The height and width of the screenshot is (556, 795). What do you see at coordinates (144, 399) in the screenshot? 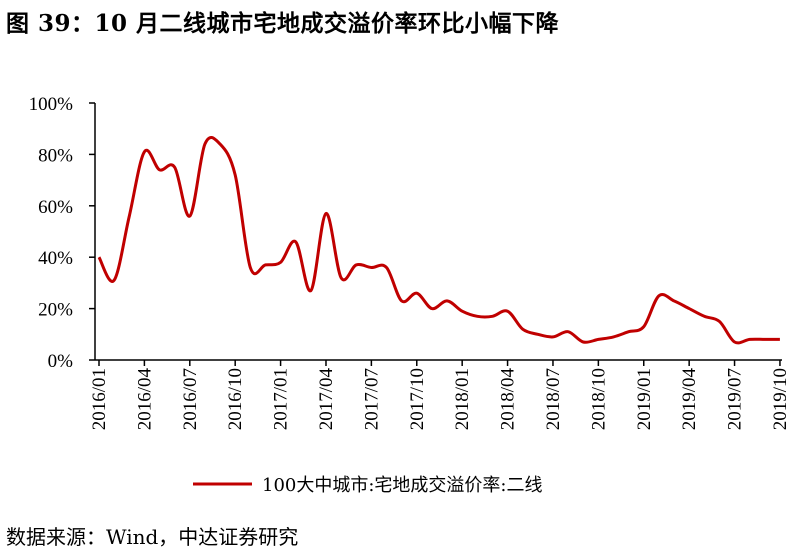
I see `x-tick-label: 2016/04` at bounding box center [144, 399].